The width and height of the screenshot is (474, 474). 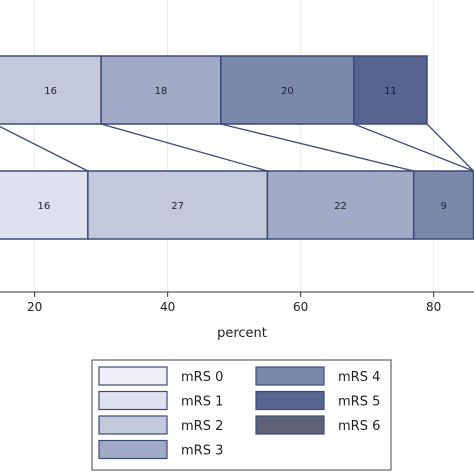 I want to click on bar-value-label: 22, so click(x=340, y=206).